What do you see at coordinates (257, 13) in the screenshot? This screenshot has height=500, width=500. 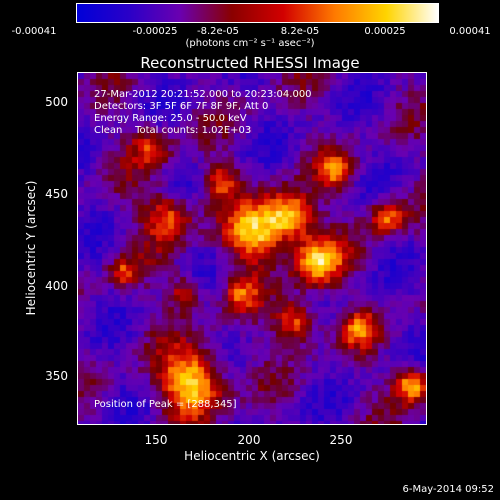 I see `colorbar` at bounding box center [257, 13].